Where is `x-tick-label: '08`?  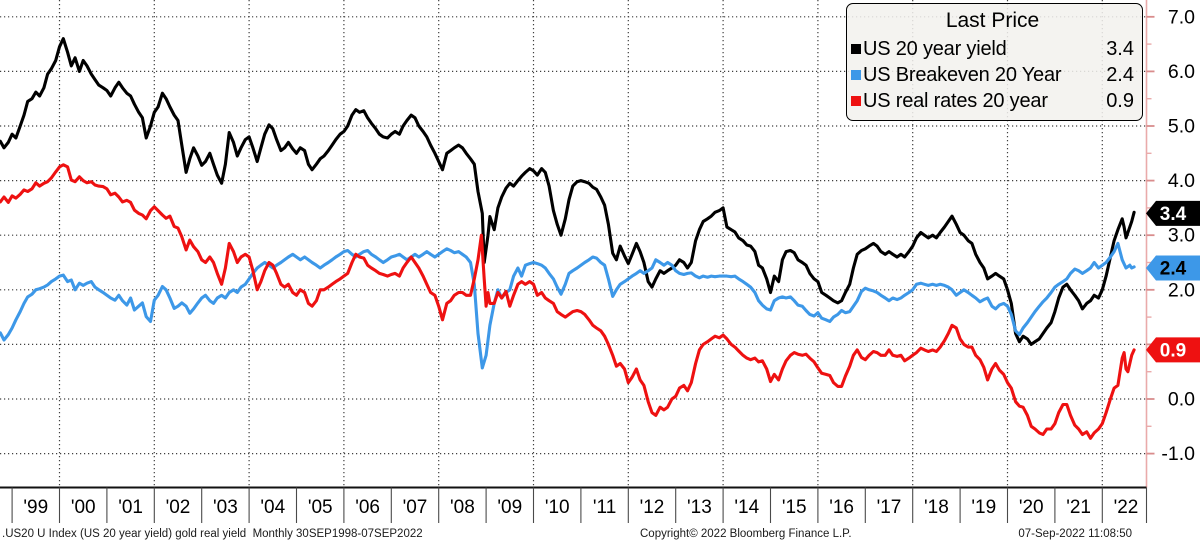
x-tick-label: '08 is located at coordinates (462, 507).